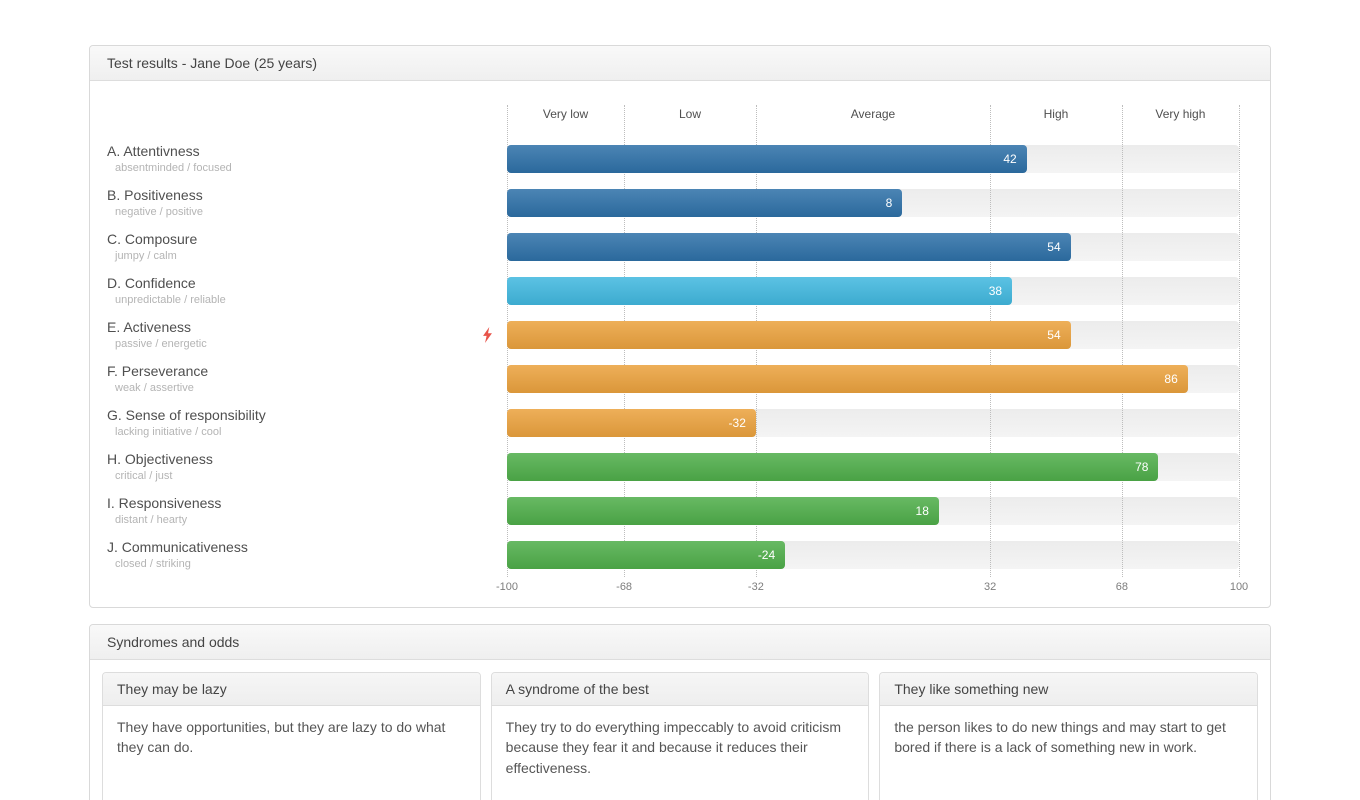 The image size is (1360, 800). I want to click on trait-name: E. Activeness, so click(149, 327).